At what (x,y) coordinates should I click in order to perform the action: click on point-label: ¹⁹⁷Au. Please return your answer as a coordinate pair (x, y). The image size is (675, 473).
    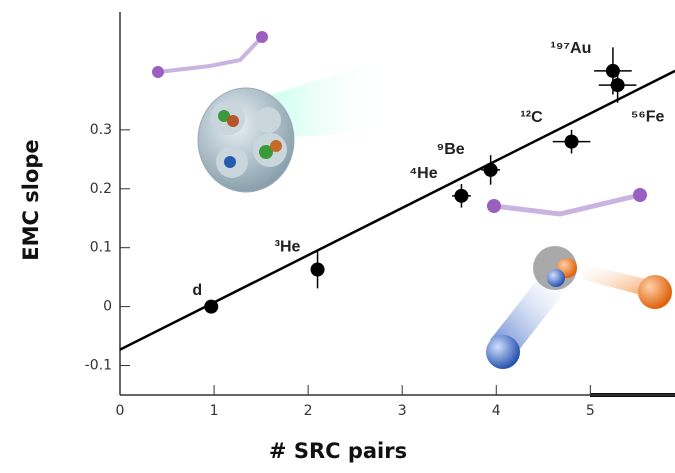
    Looking at the image, I should click on (570, 48).